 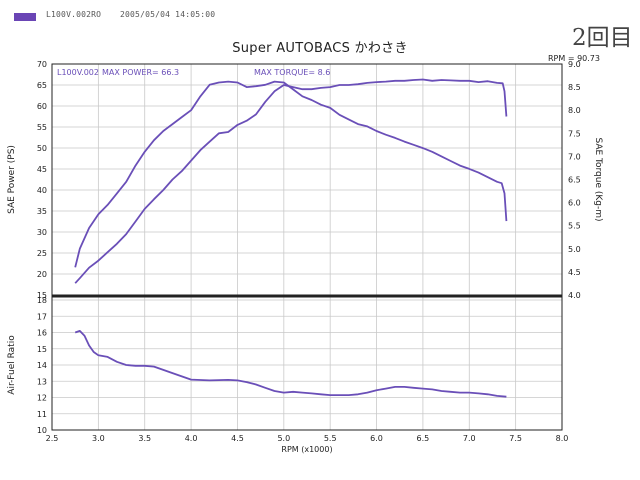 What do you see at coordinates (469, 438) in the screenshot?
I see `x-tick-label: 7.0` at bounding box center [469, 438].